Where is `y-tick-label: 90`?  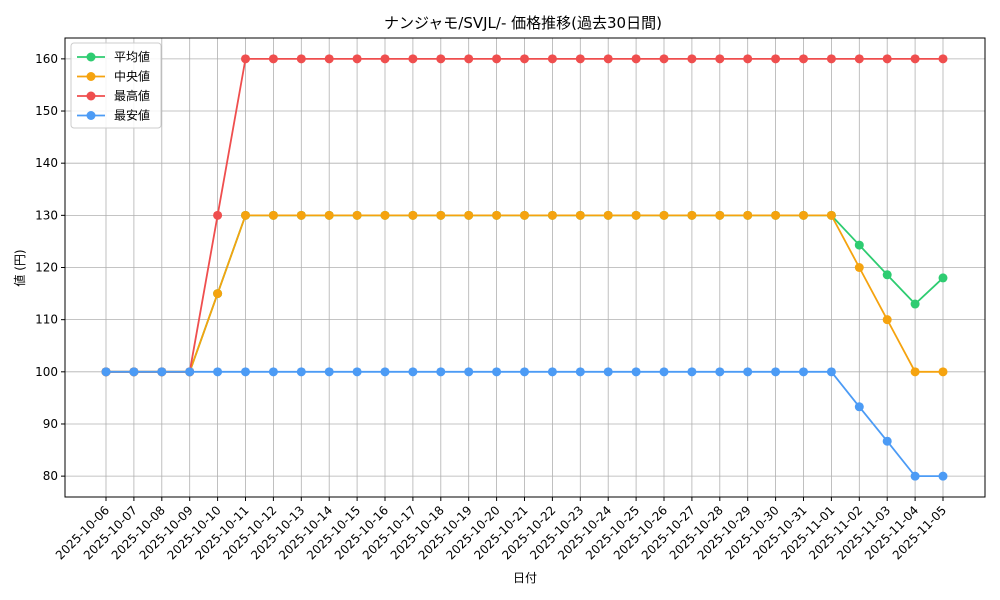 y-tick-label: 90 is located at coordinates (50, 424).